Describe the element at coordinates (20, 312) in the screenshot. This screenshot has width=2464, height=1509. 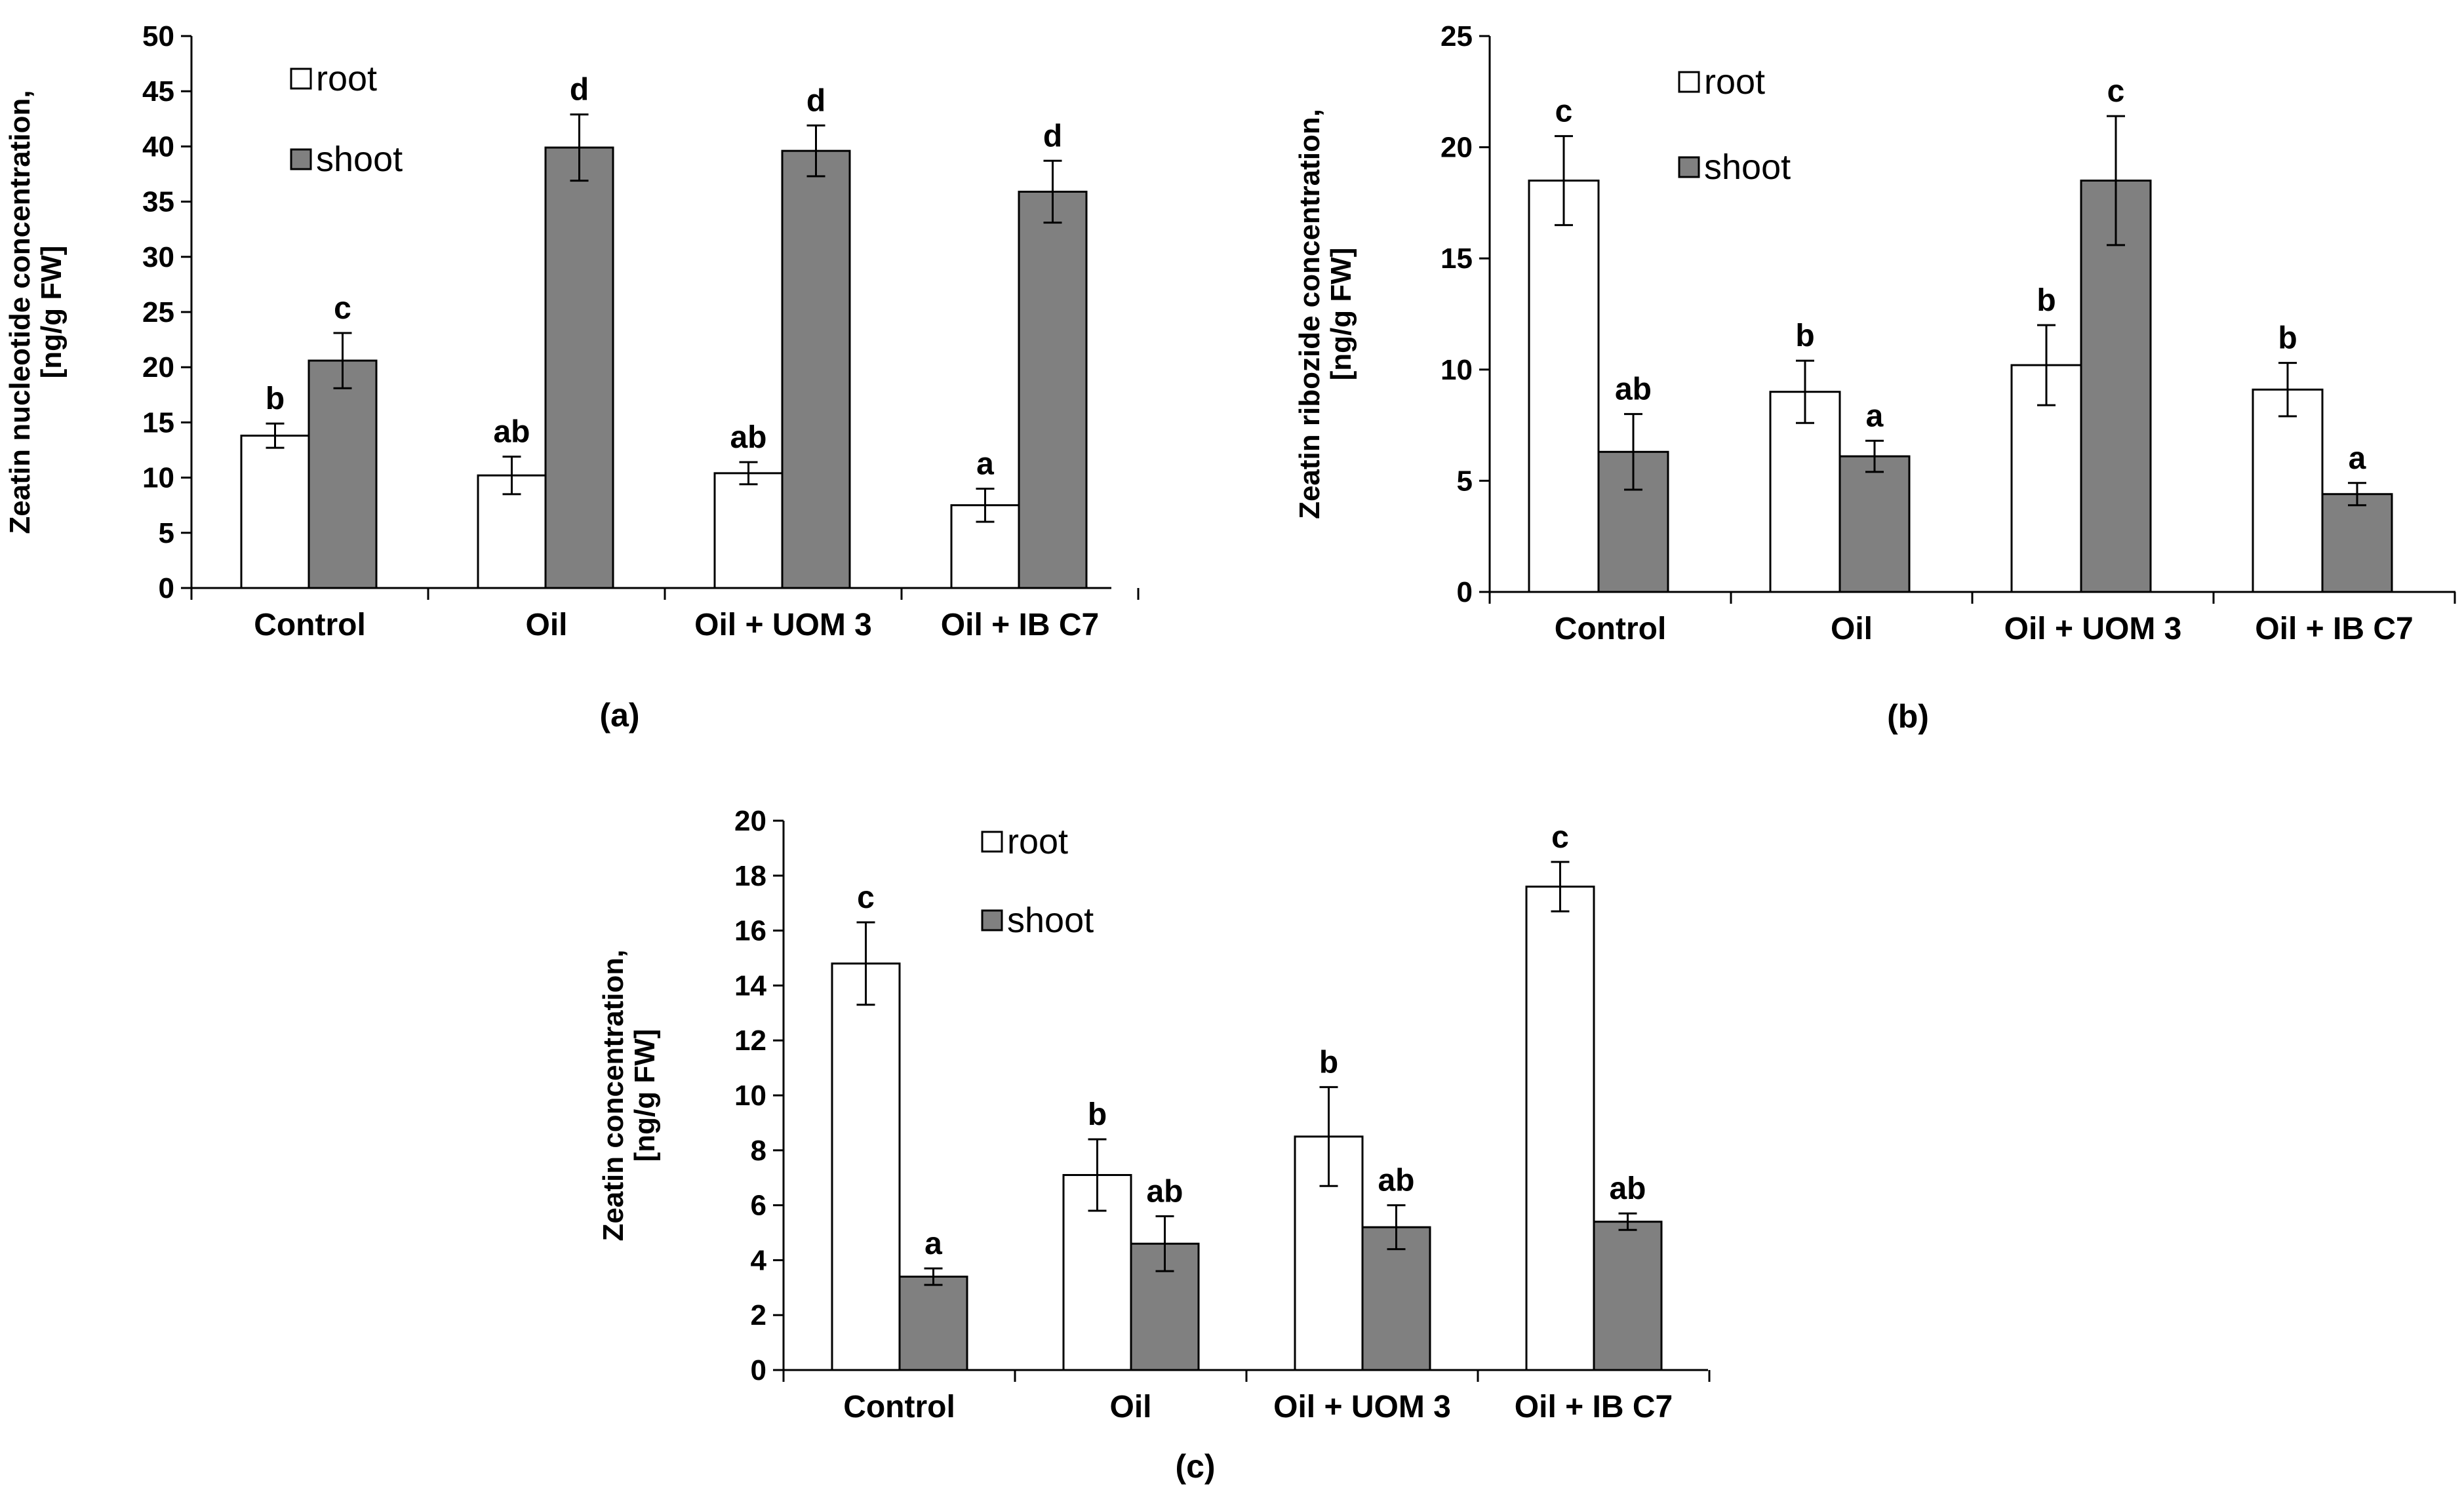
I see `y-axis-label-line1: Zeatin nucleotide concentration,` at that location.